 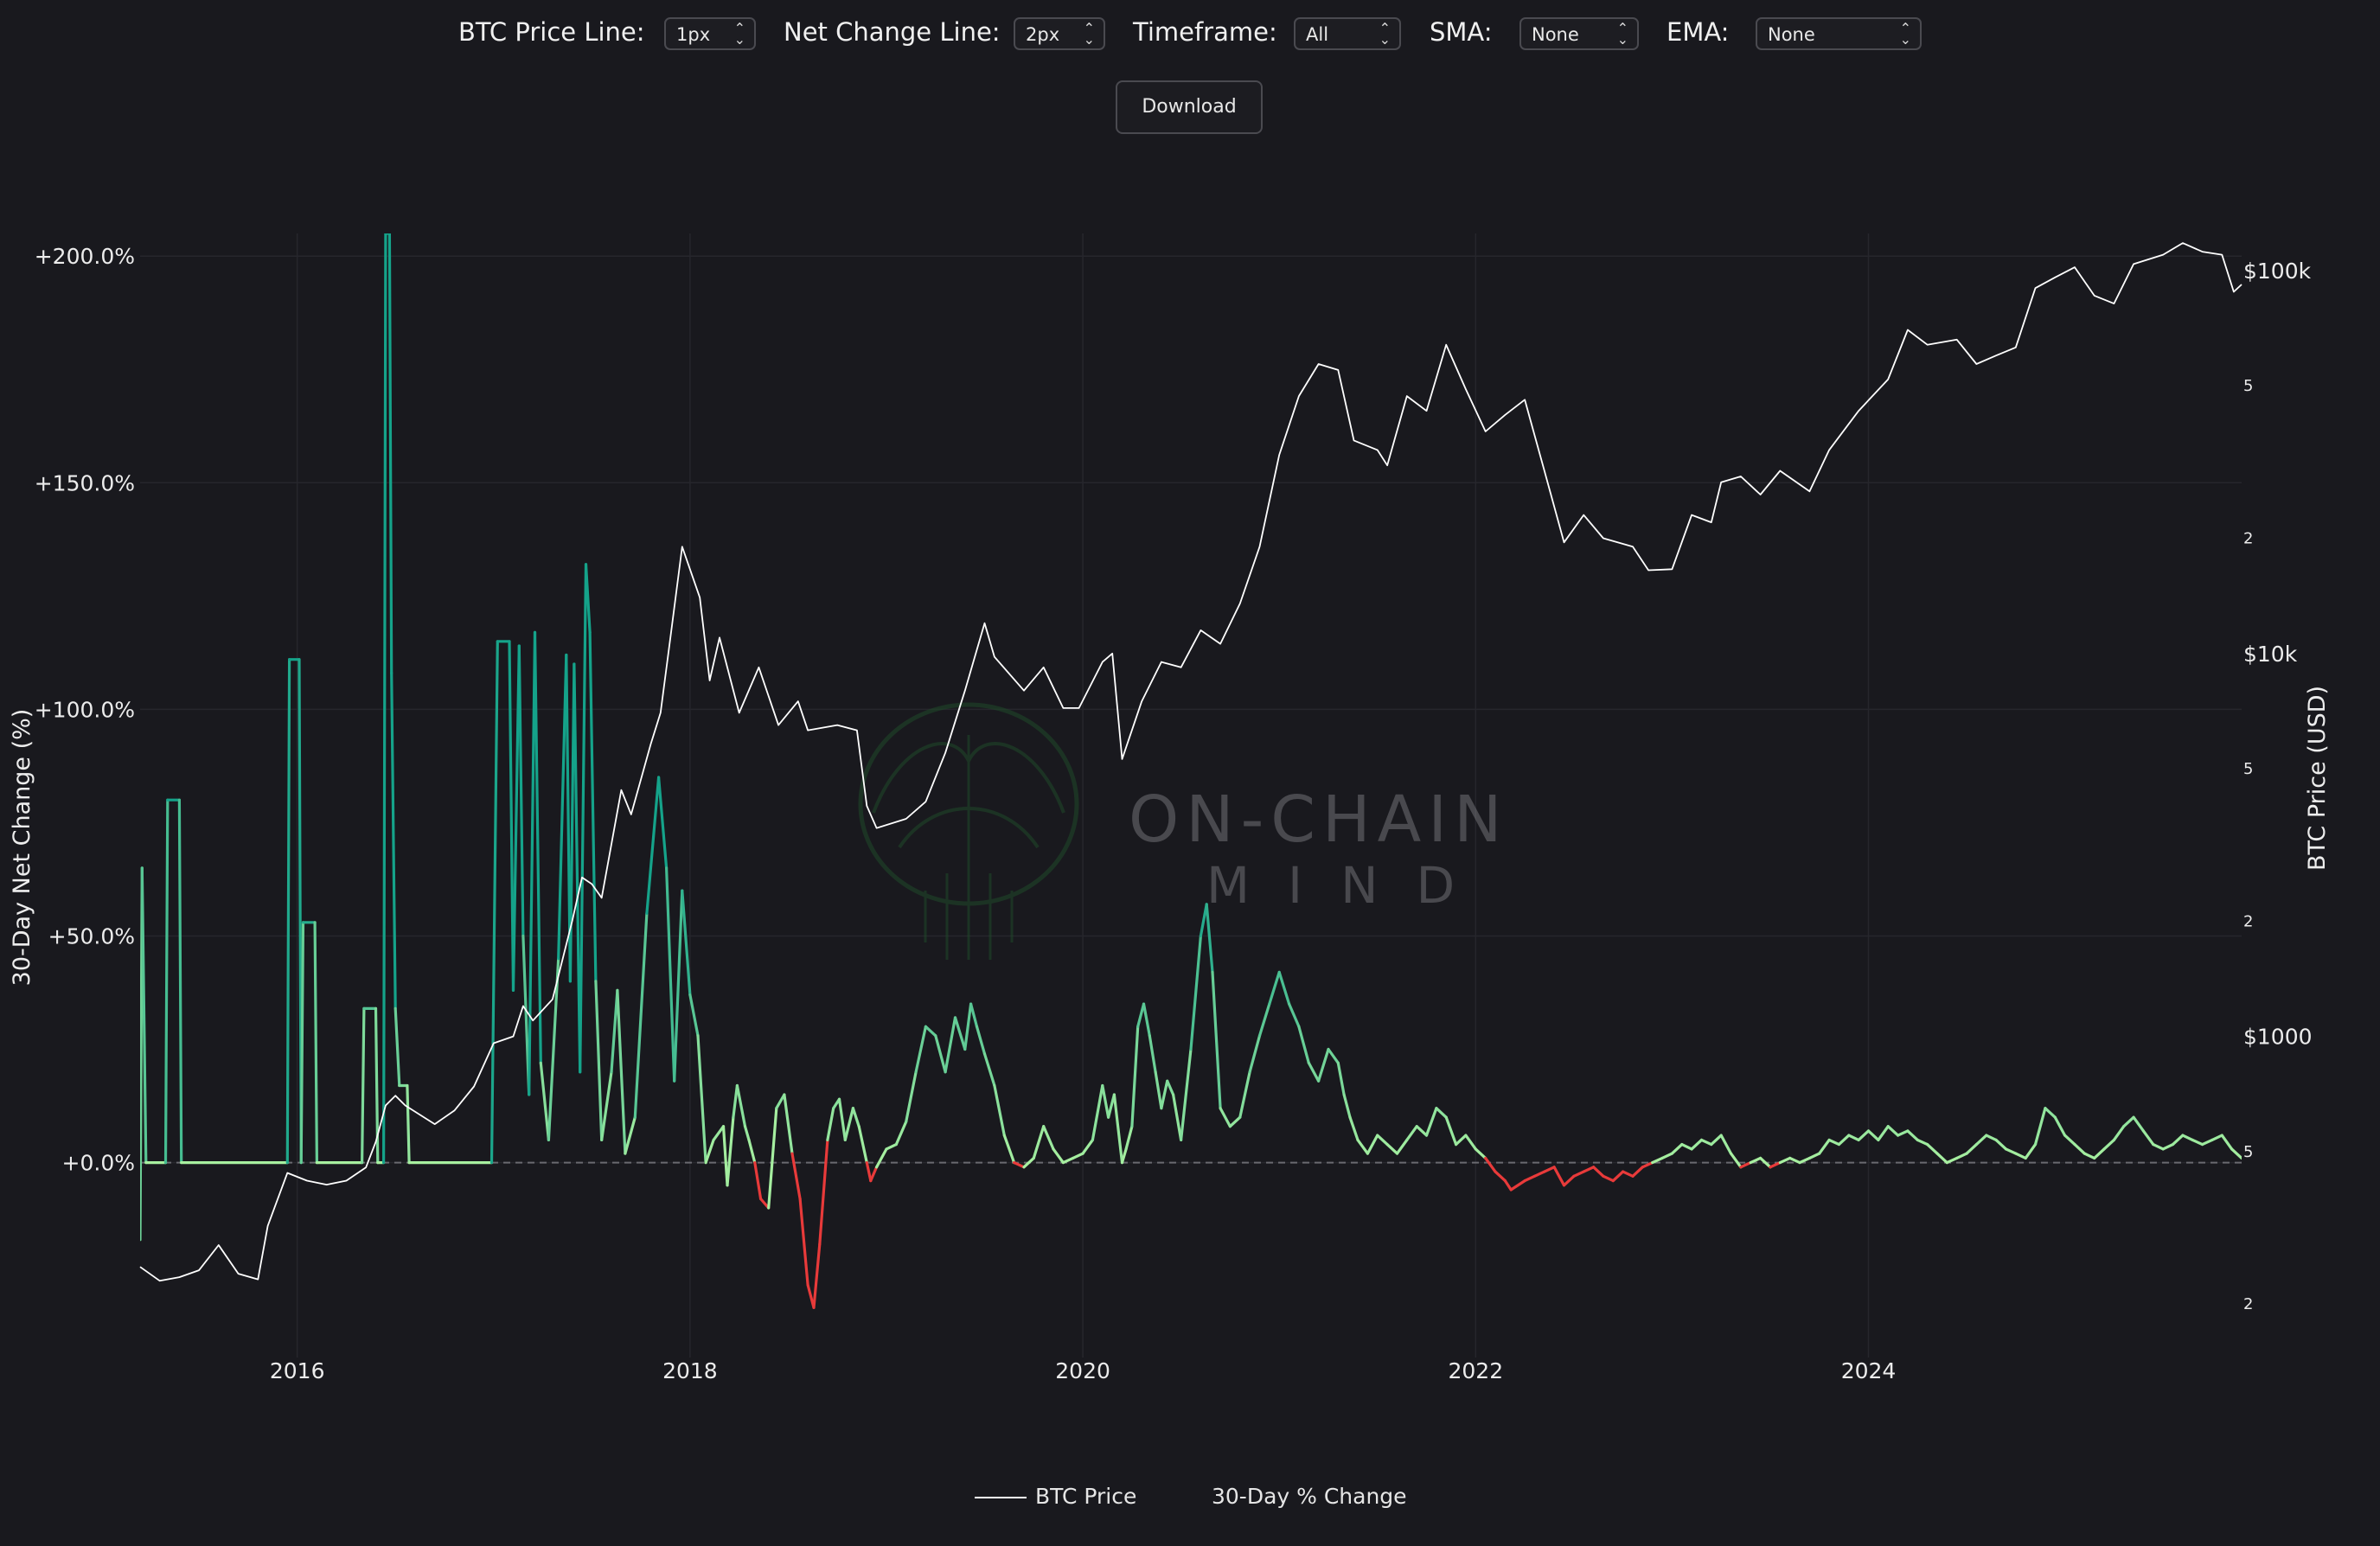 I want to click on left-tick-label: +50.0%, so click(x=91, y=936).